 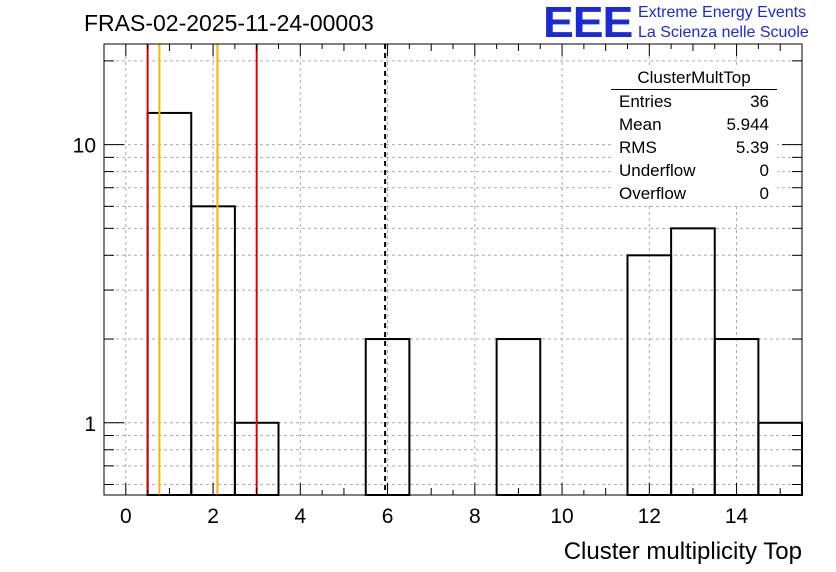 What do you see at coordinates (747, 124) in the screenshot?
I see `stats-value: 5.944` at bounding box center [747, 124].